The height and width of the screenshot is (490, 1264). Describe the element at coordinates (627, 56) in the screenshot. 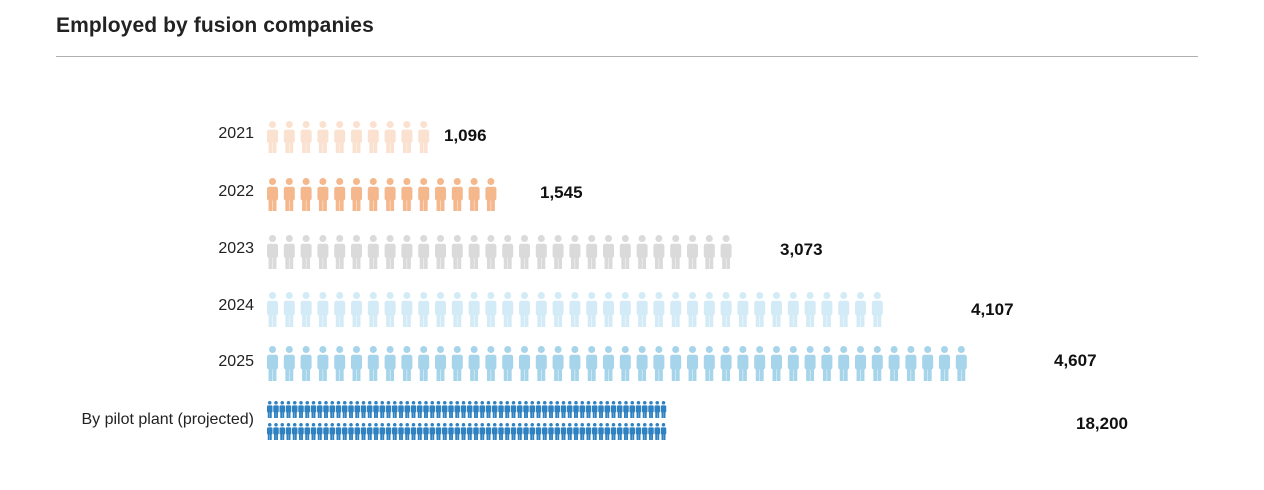

I see `title-divider` at that location.